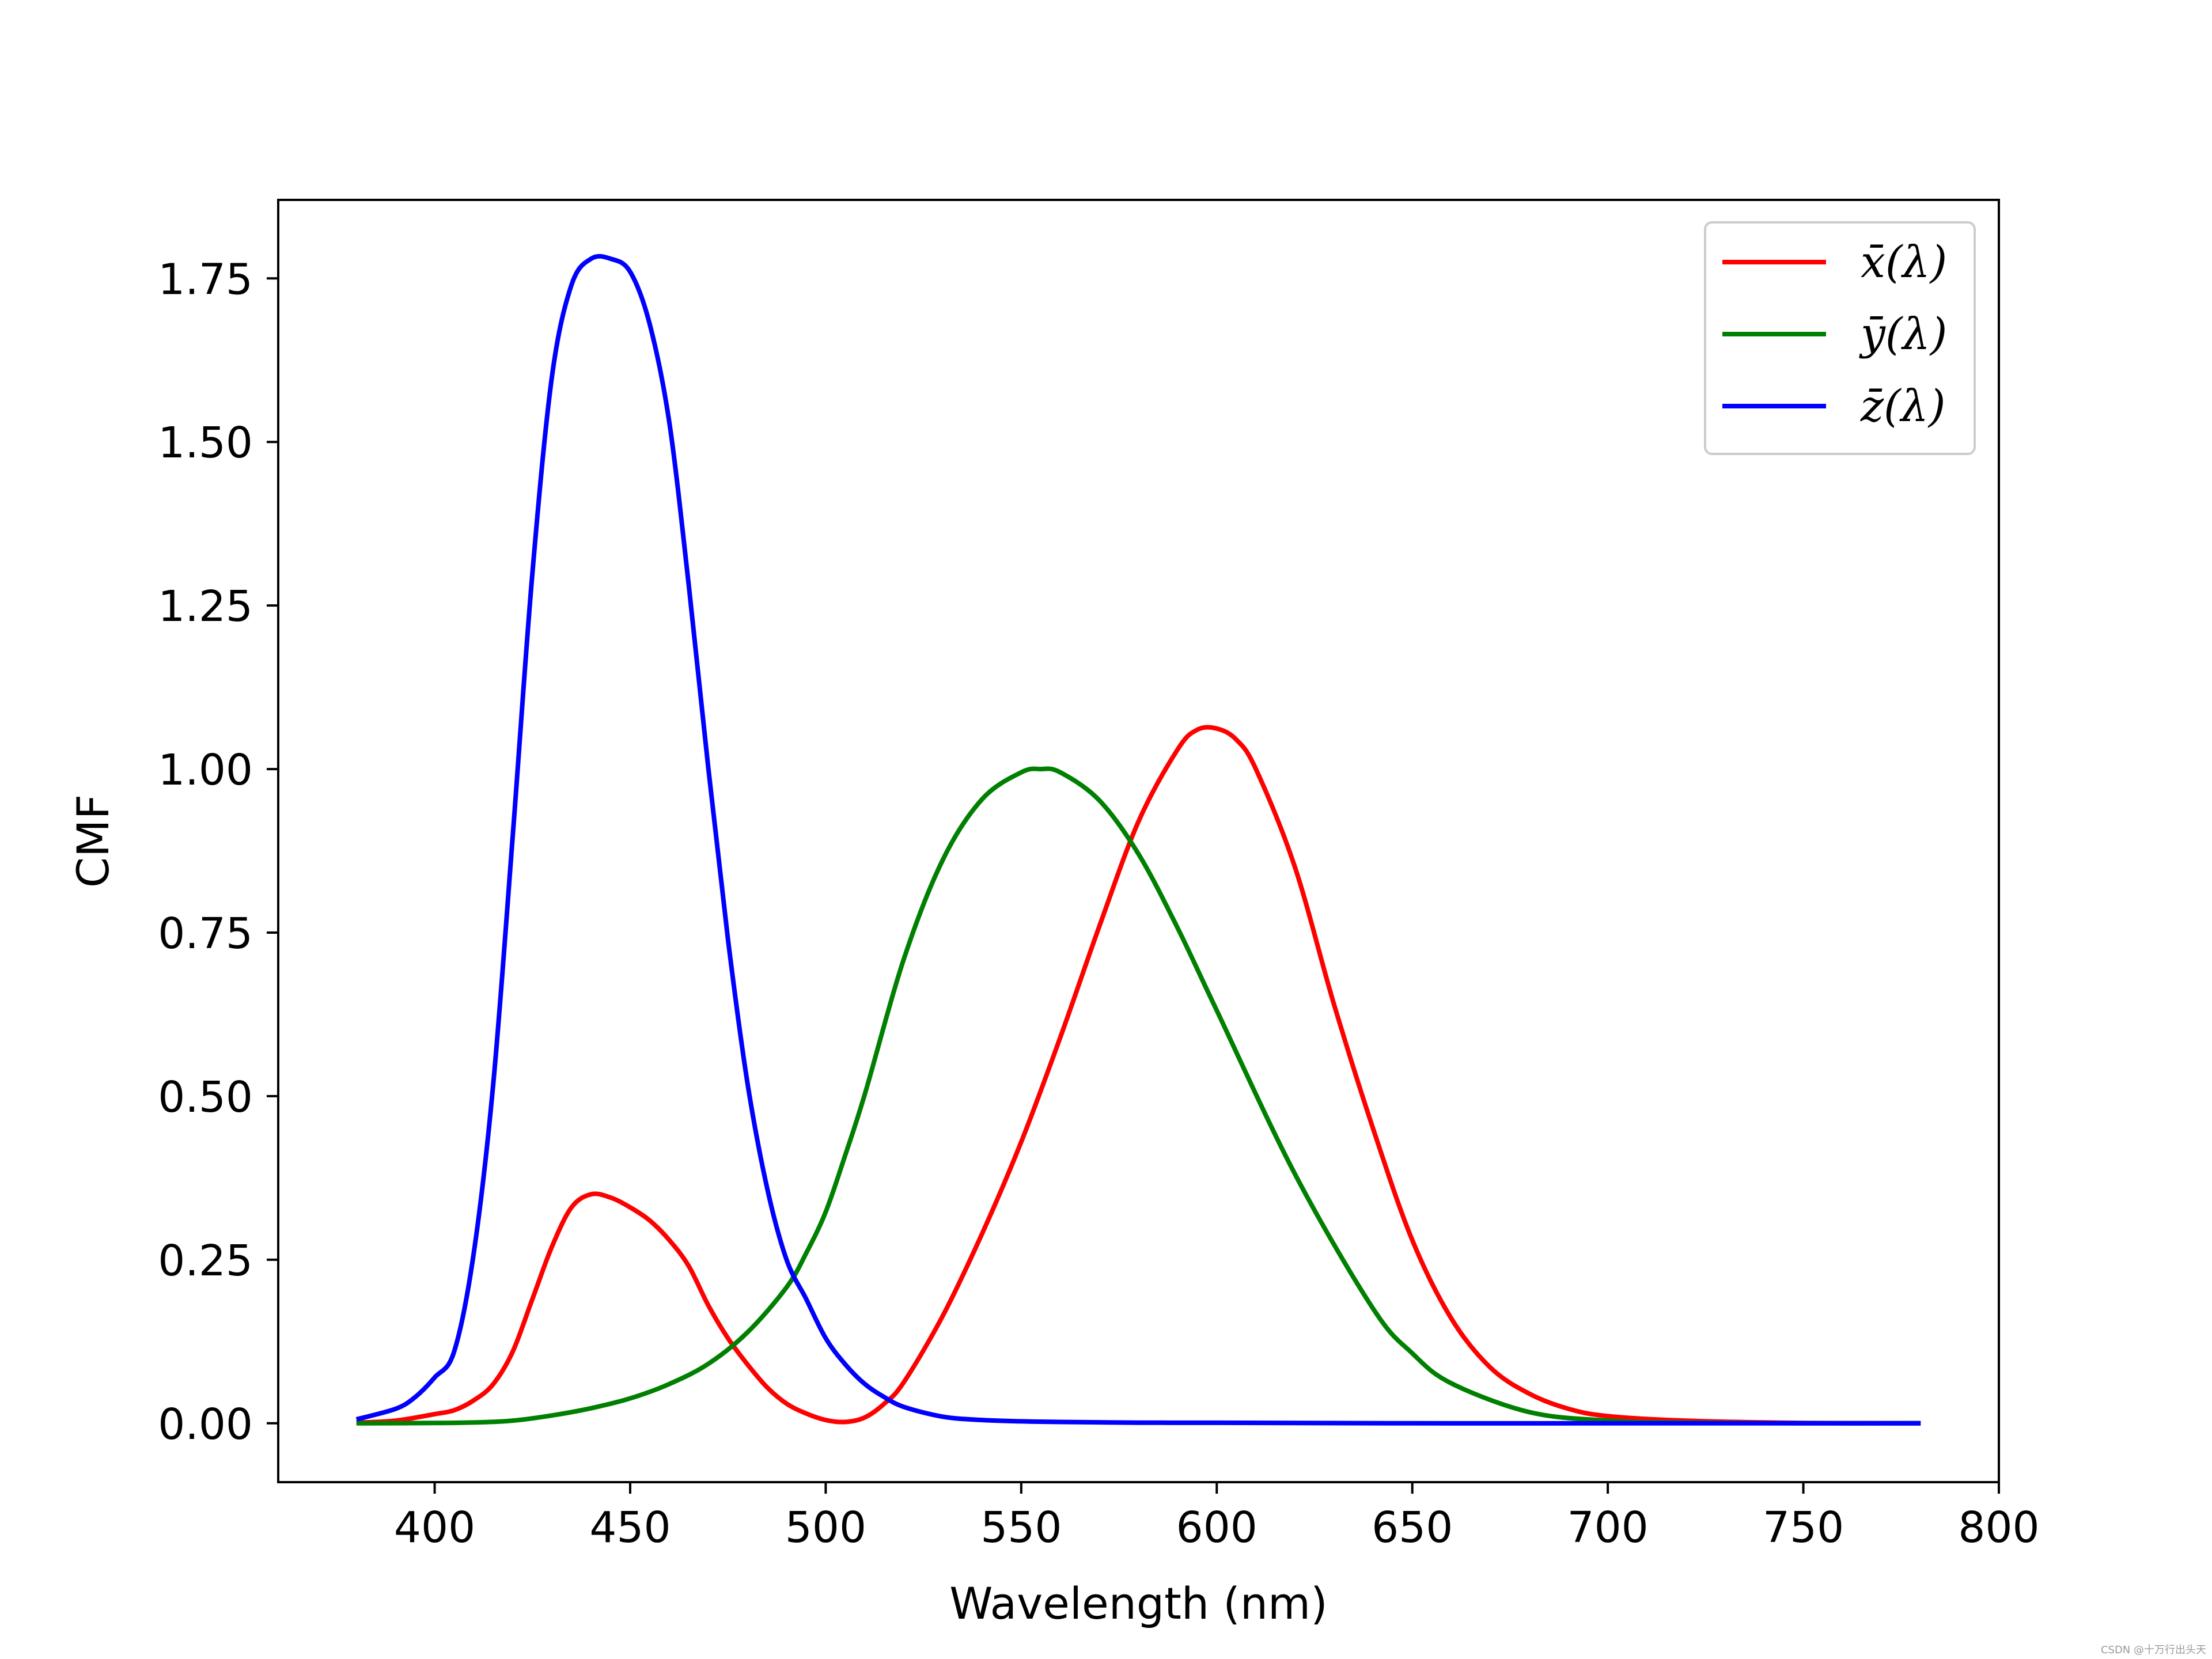  I want to click on x-tick-label: 600, so click(1216, 1527).